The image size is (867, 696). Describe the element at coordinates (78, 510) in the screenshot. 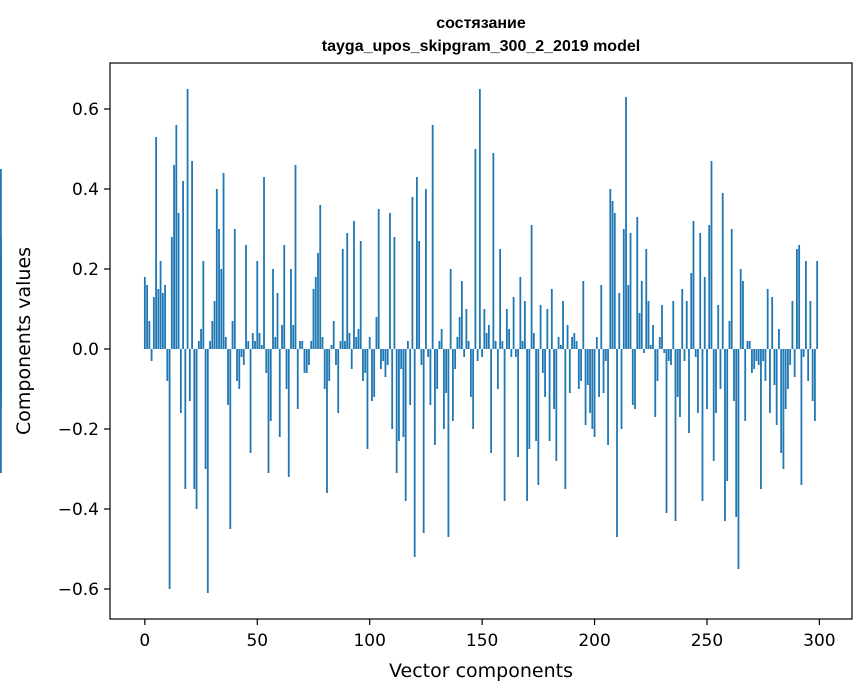

I see `y-tick-label: −0.4` at that location.